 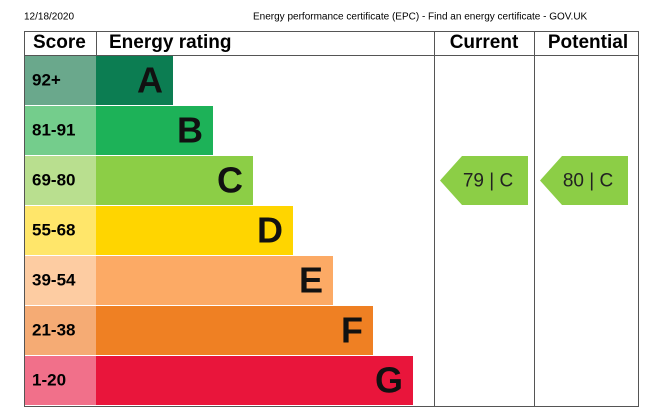 I want to click on potential-rating: 80 | C, so click(x=588, y=181).